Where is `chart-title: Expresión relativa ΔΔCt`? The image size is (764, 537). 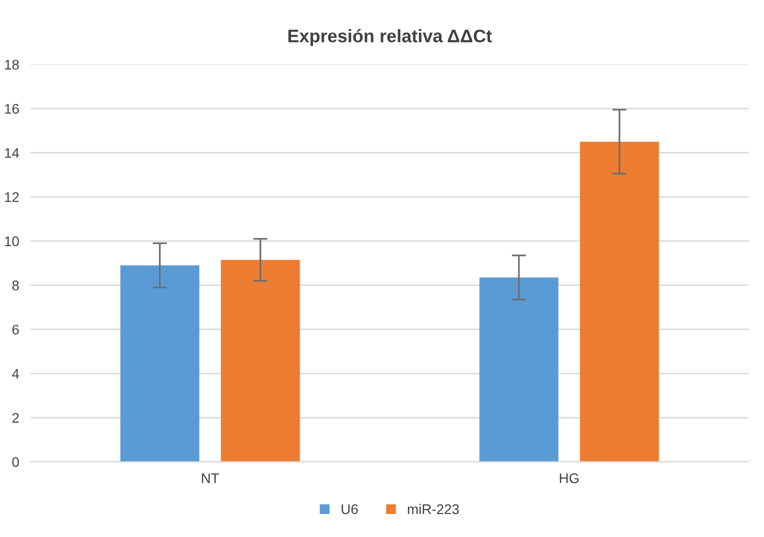 chart-title: Expresión relativa ΔΔCt is located at coordinates (390, 37).